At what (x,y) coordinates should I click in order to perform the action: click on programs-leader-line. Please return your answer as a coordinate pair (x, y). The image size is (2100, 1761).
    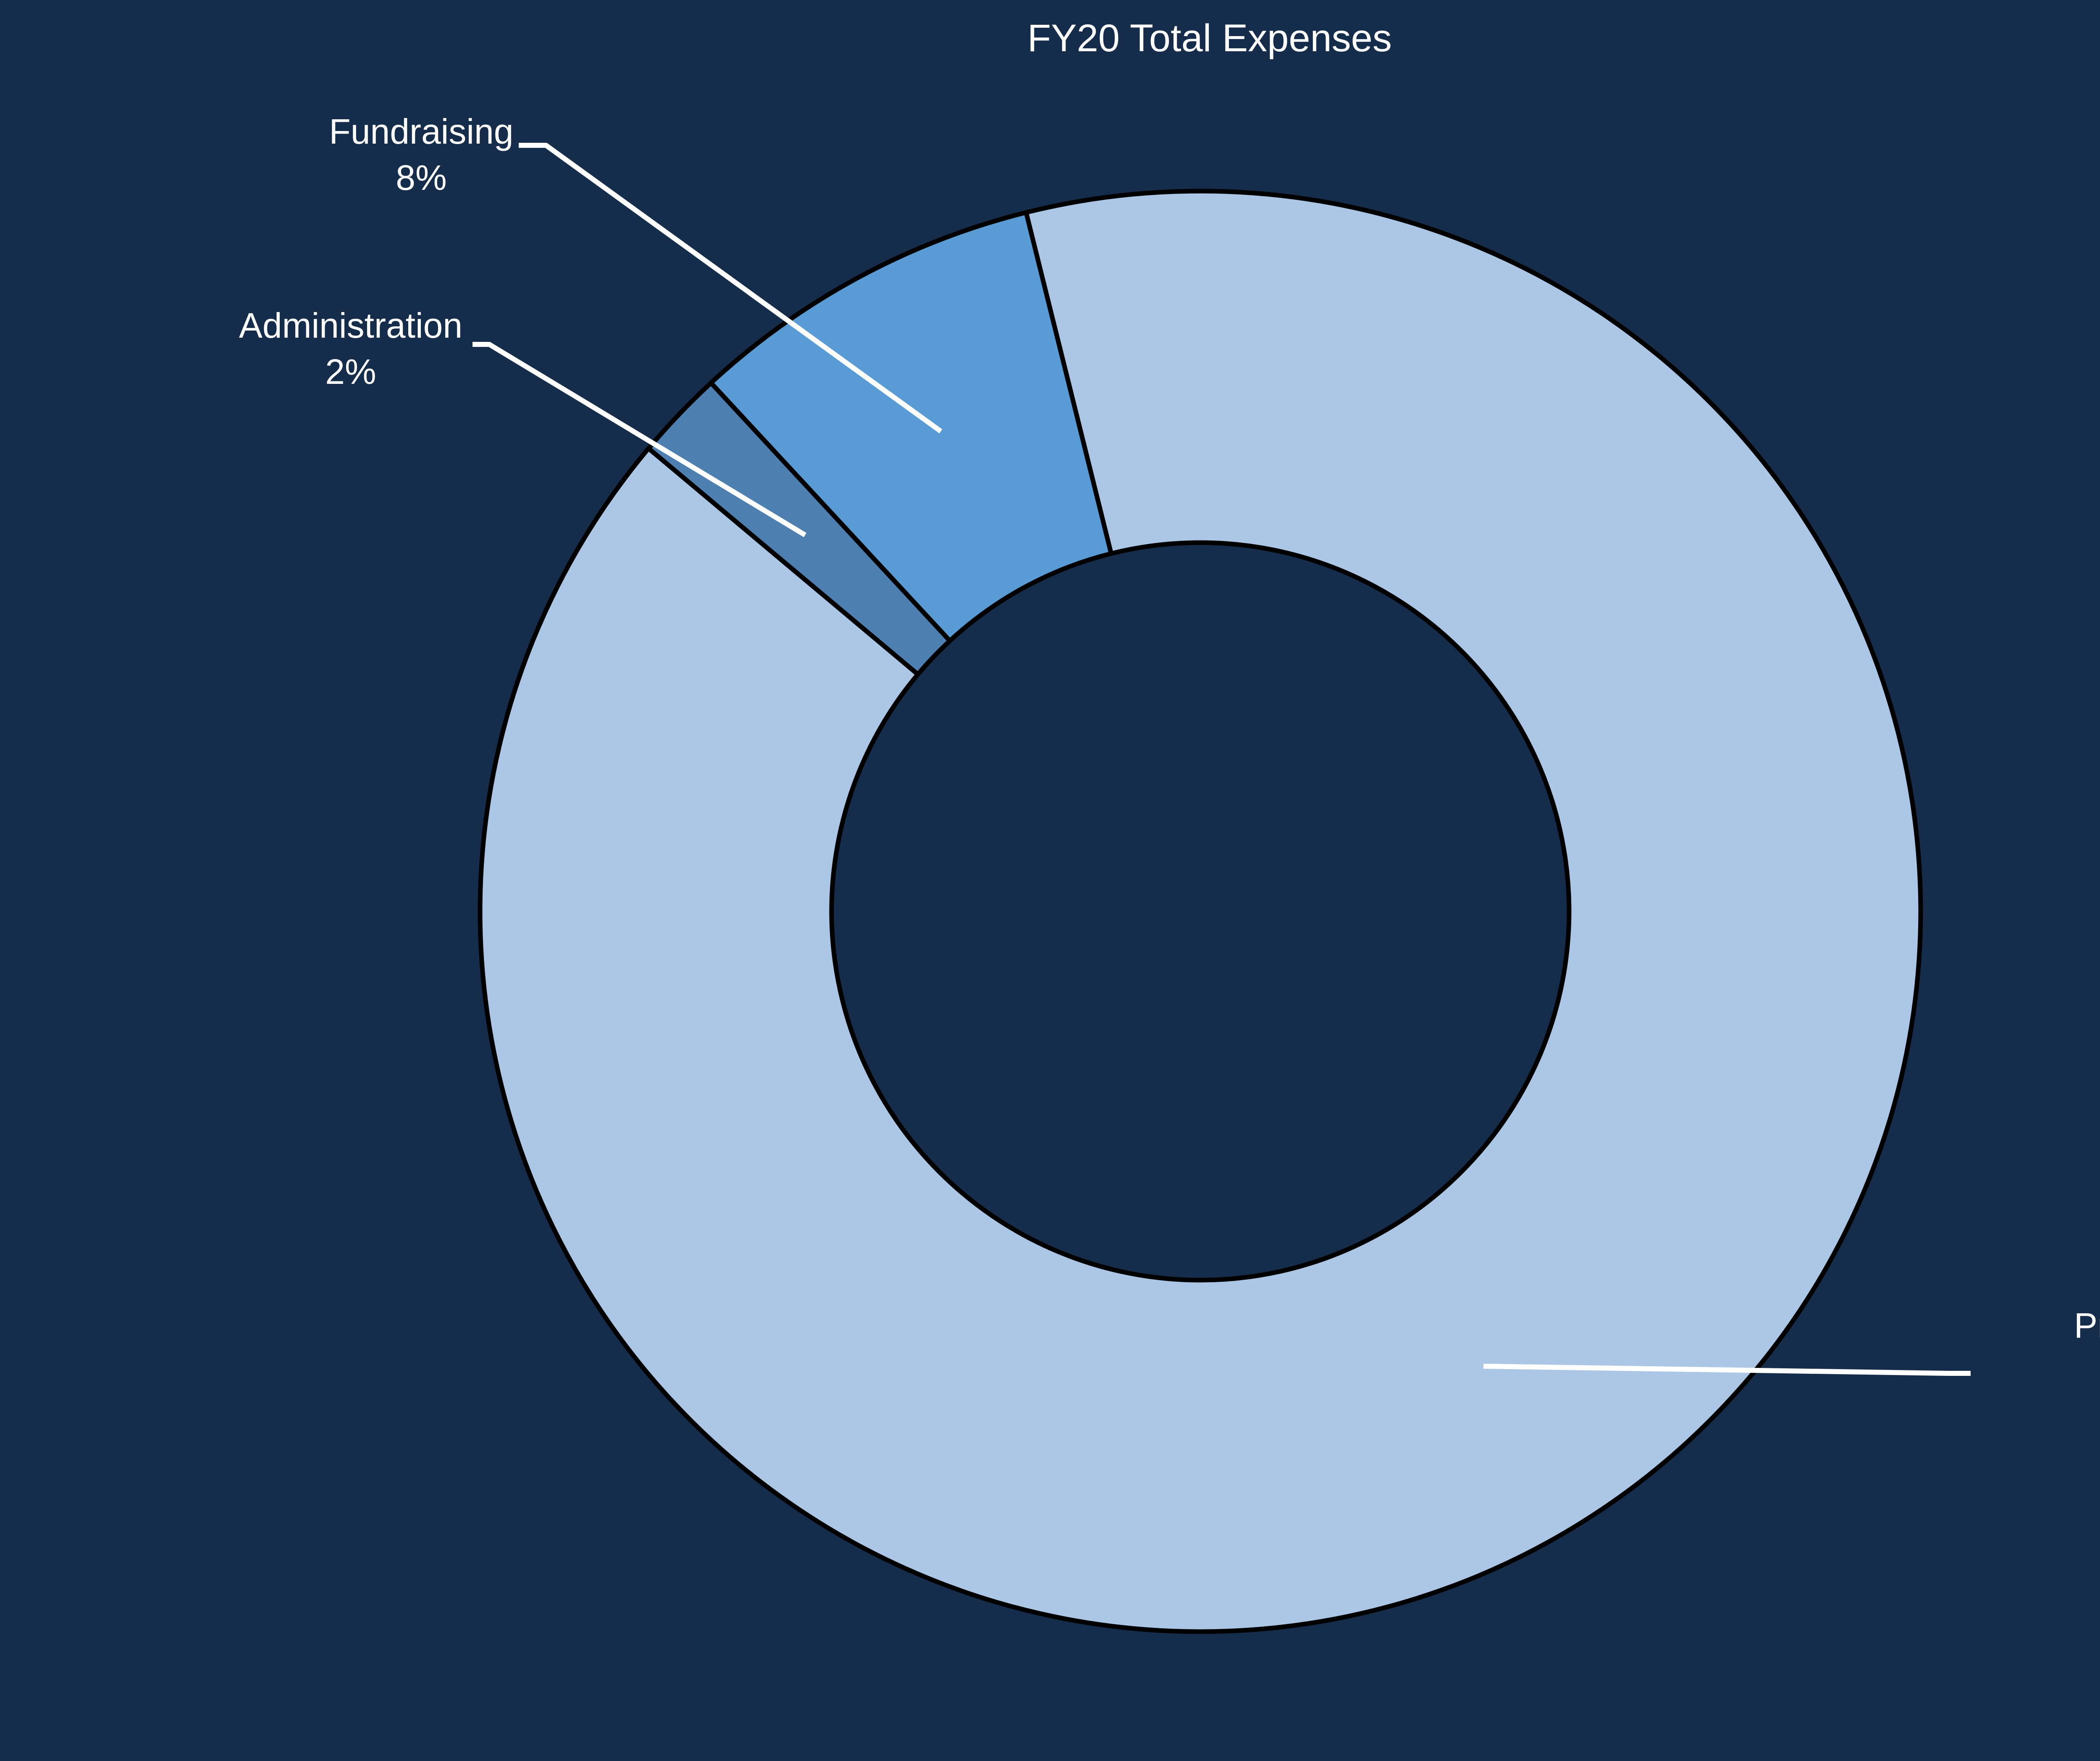
    Looking at the image, I should click on (1727, 1370).